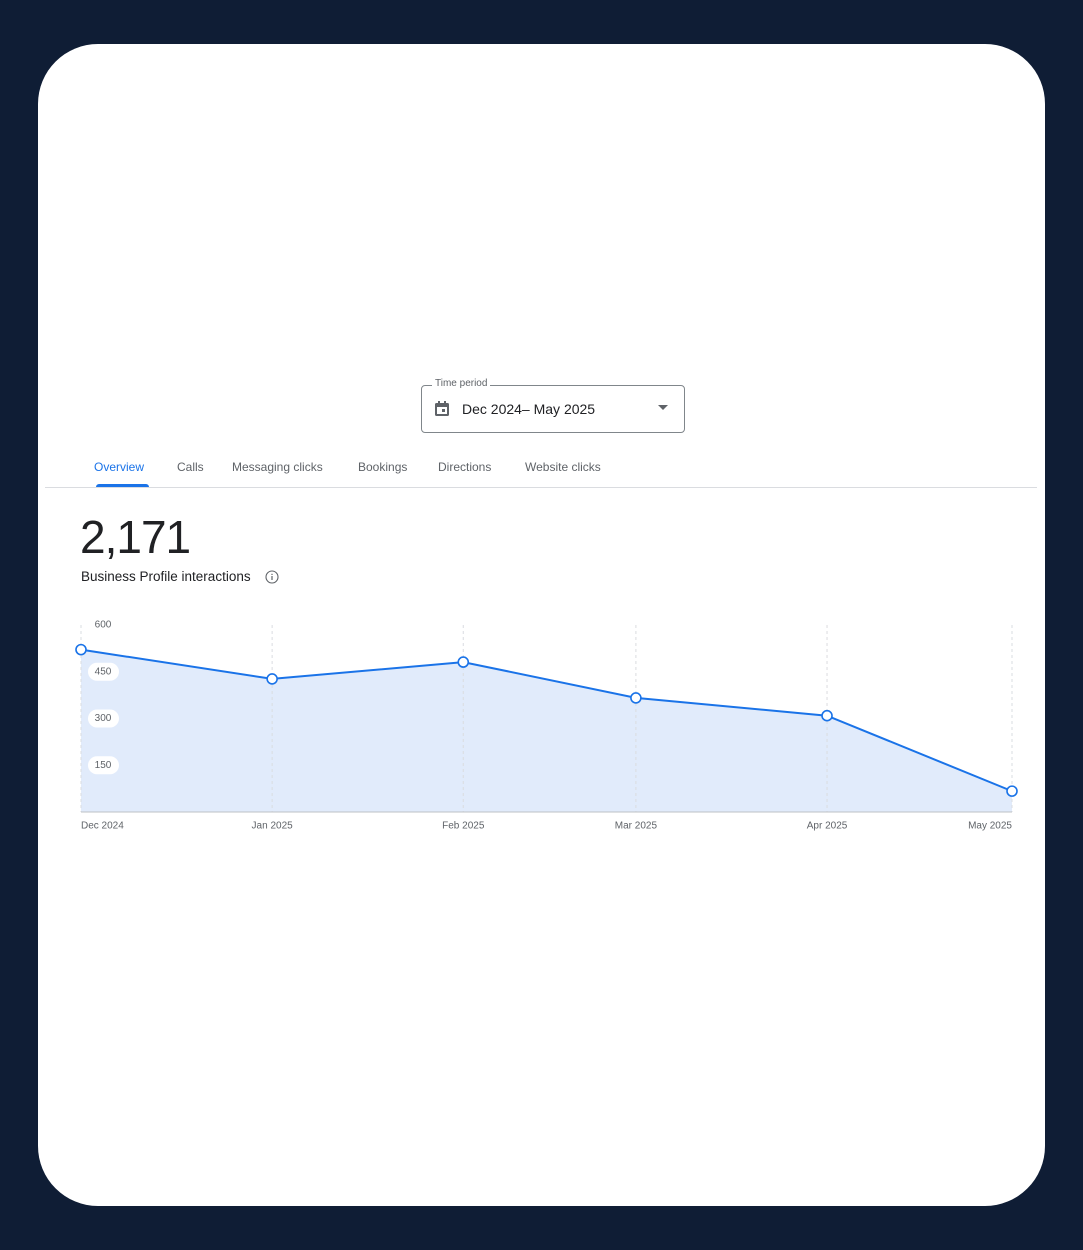  I want to click on x-tick-label: Mar 2025, so click(636, 826).